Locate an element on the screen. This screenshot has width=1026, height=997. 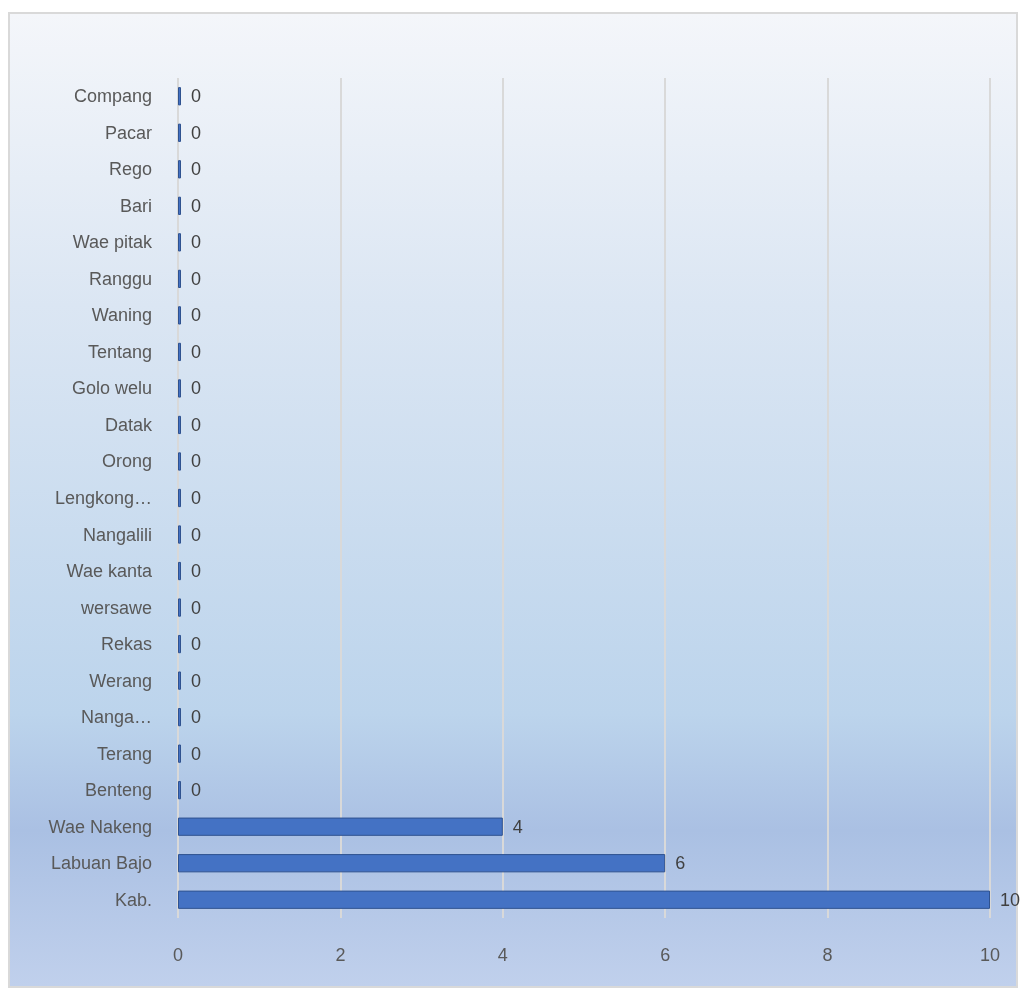
x-tick-label: 4 is located at coordinates (502, 955).